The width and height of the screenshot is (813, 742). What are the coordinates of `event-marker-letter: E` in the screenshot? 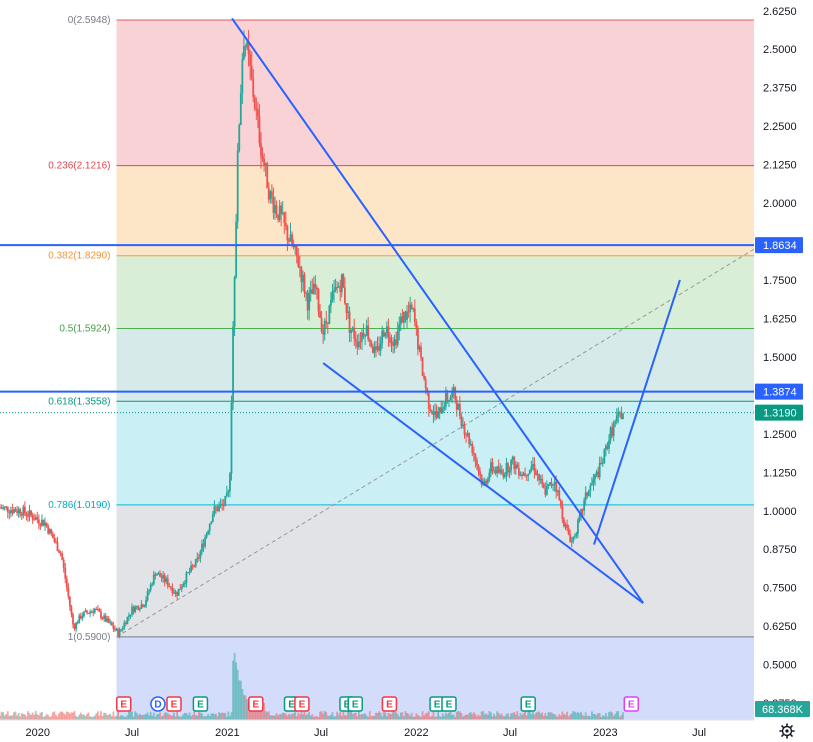 It's located at (389, 705).